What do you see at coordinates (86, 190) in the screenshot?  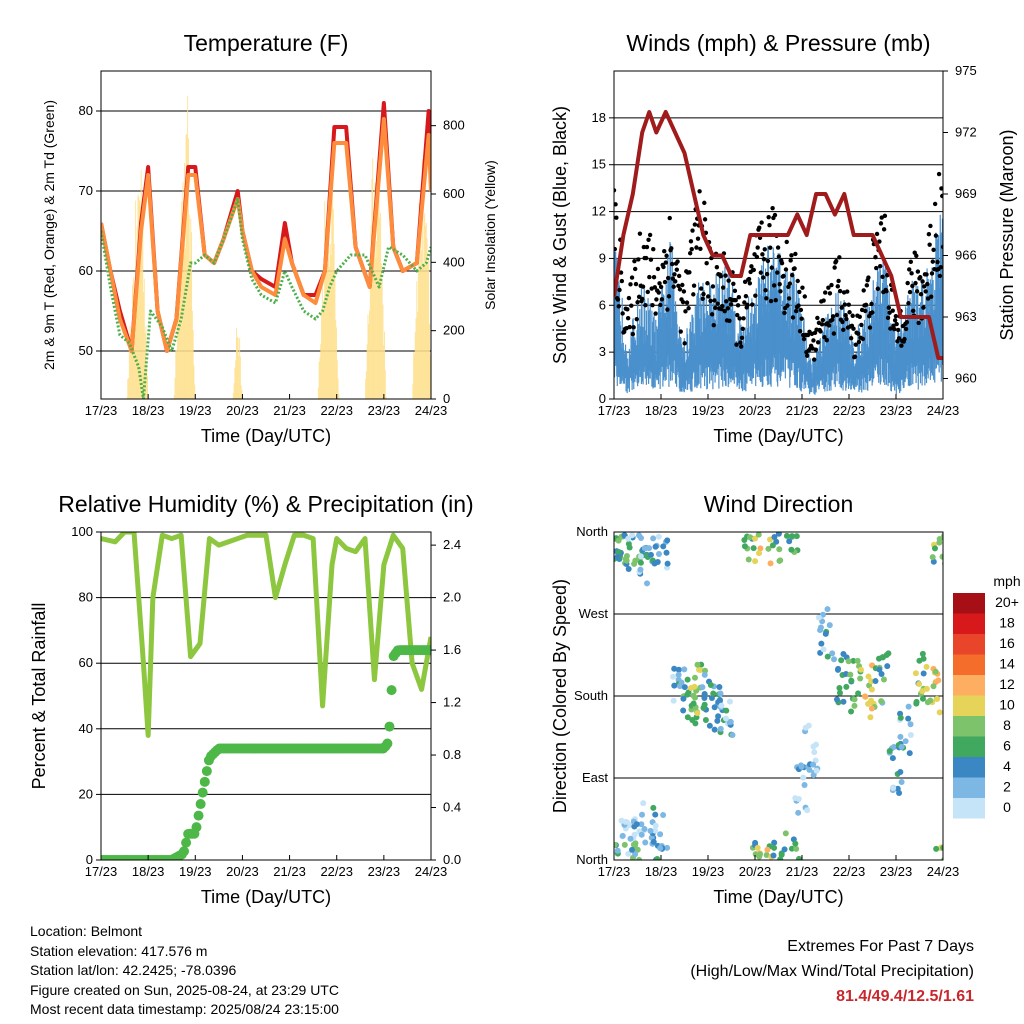 I see `y-tick-label: 70` at bounding box center [86, 190].